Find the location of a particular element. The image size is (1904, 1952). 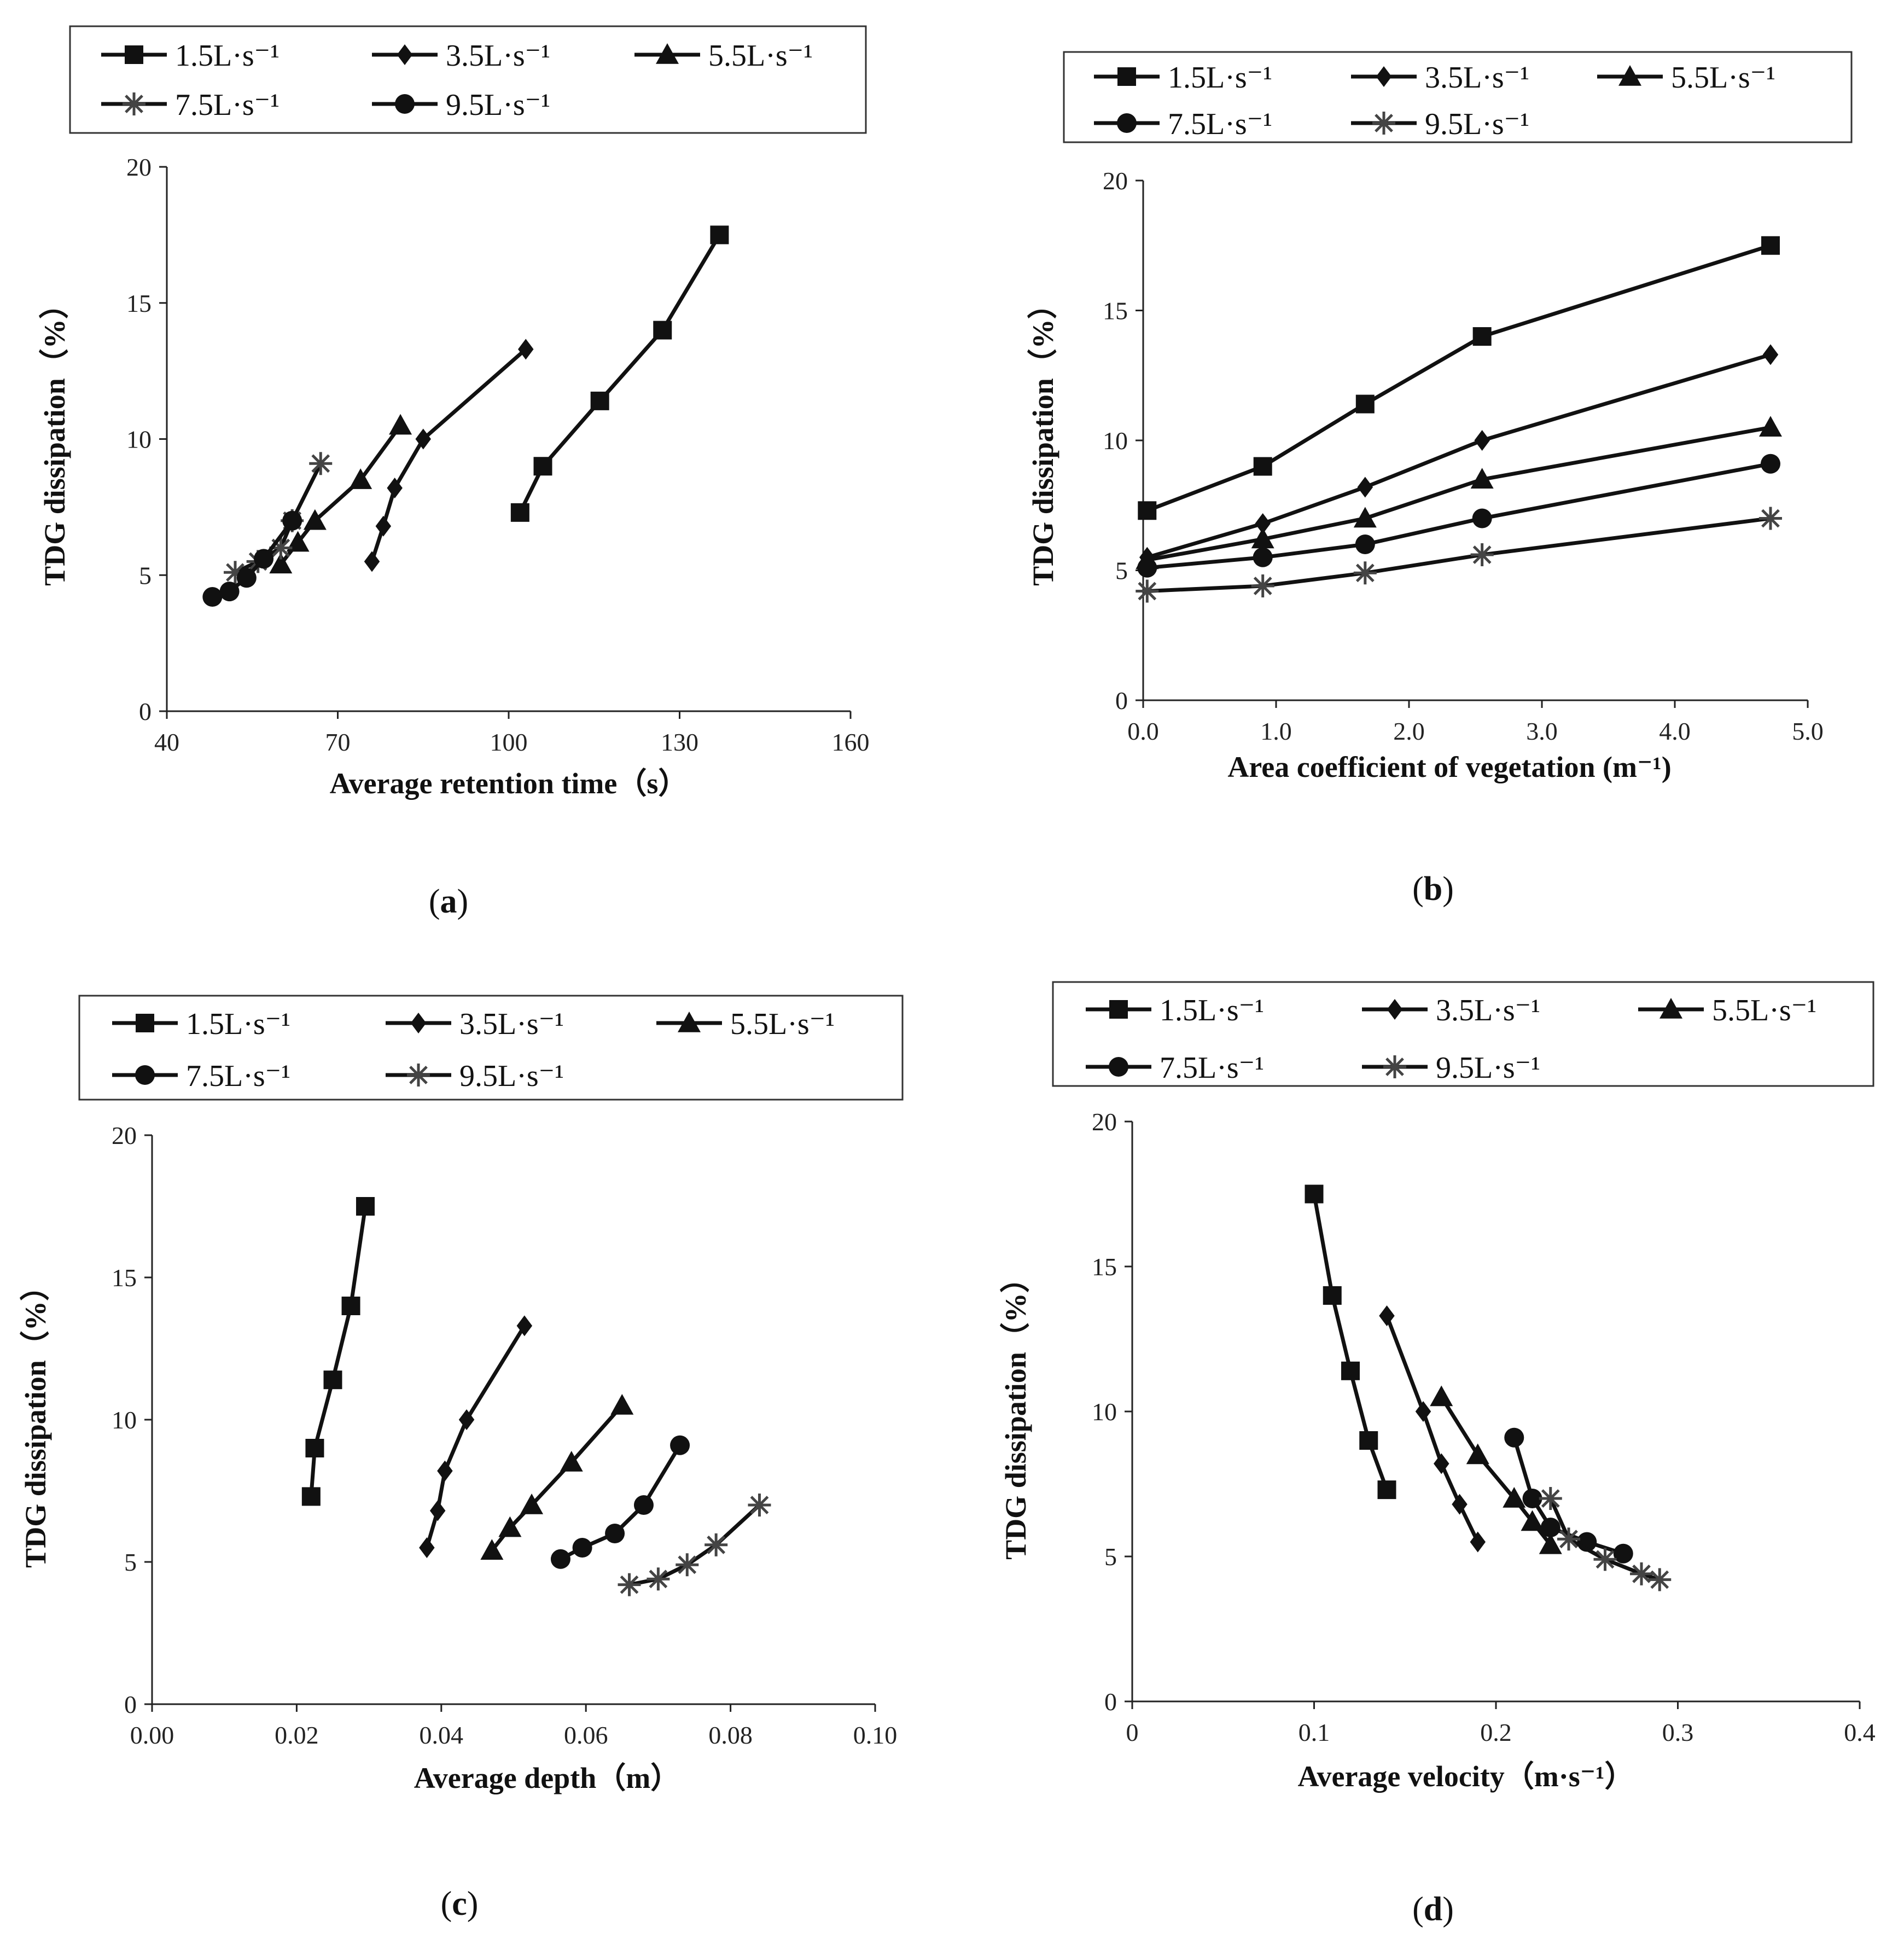

legend-box is located at coordinates (1463, 1034).